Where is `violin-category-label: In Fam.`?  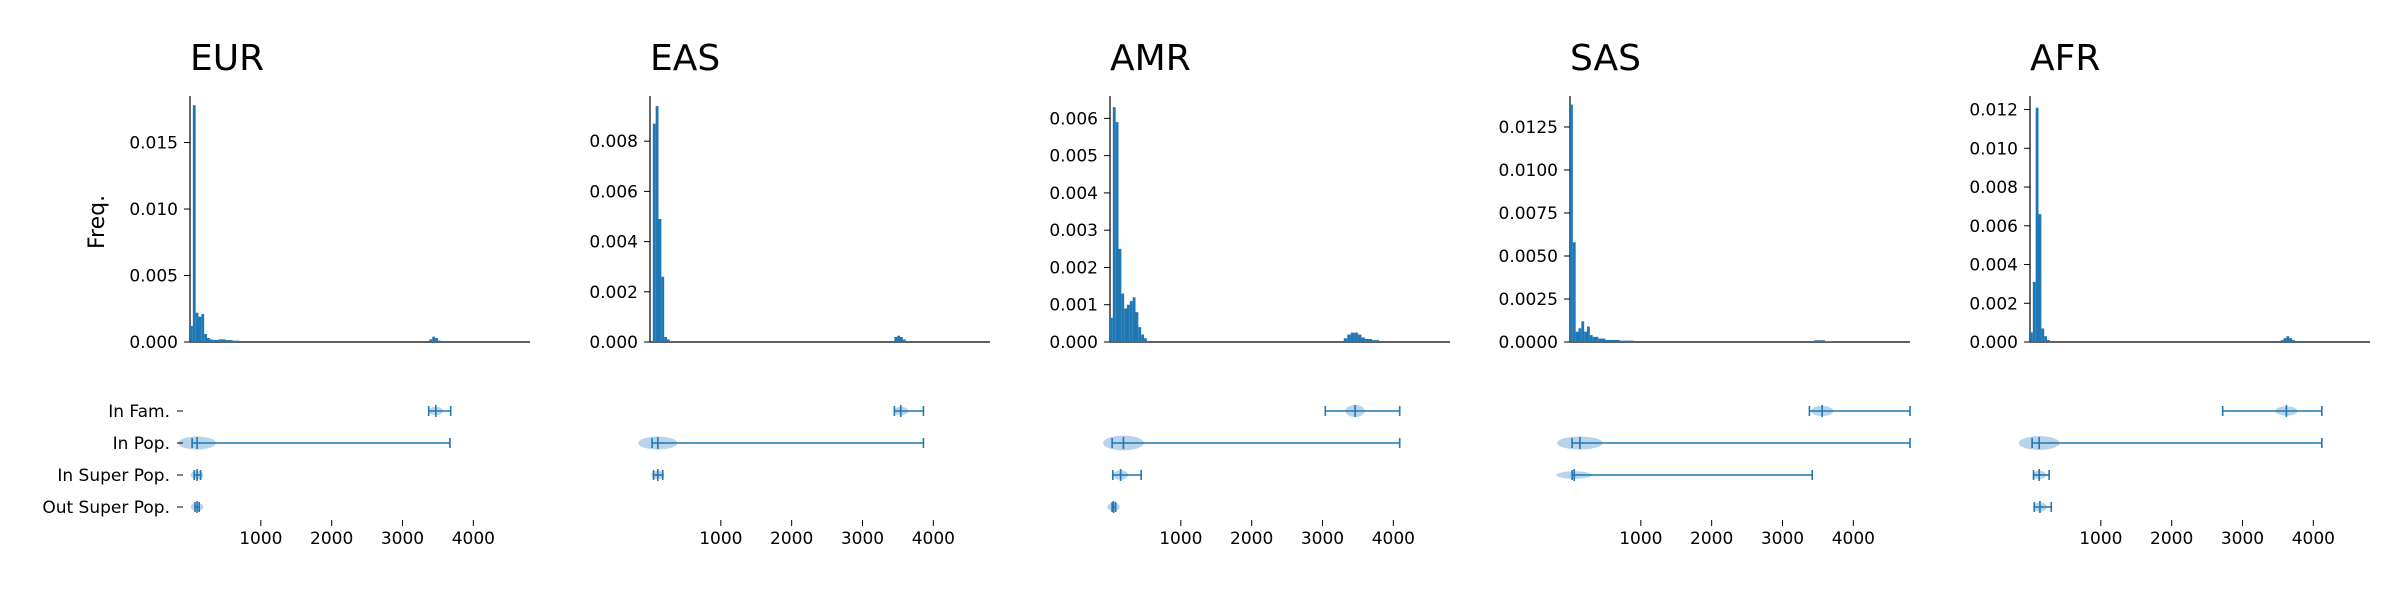
violin-category-label: In Fam. is located at coordinates (139, 412).